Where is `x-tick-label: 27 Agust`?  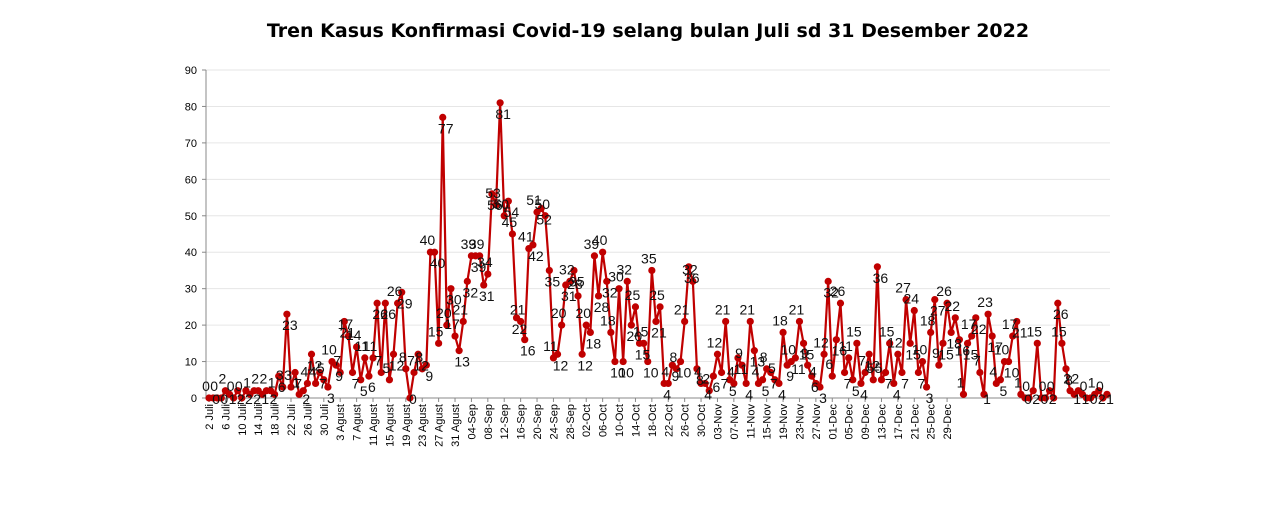 x-tick-label: 27 Agust is located at coordinates (440, 425).